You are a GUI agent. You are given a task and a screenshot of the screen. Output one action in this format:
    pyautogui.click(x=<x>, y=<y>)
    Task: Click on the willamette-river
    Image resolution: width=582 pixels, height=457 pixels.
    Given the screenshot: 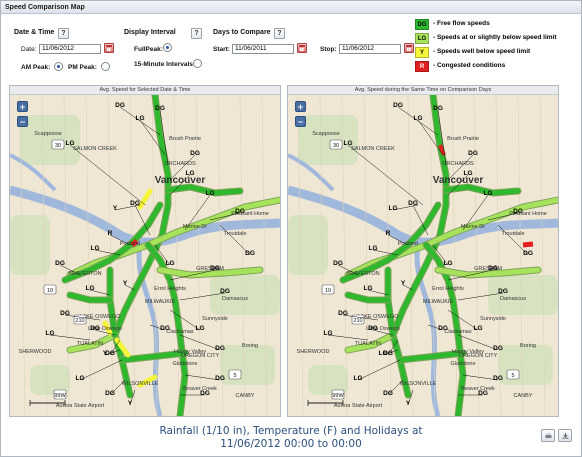 What is the action you would take?
    pyautogui.click(x=149, y=330)
    